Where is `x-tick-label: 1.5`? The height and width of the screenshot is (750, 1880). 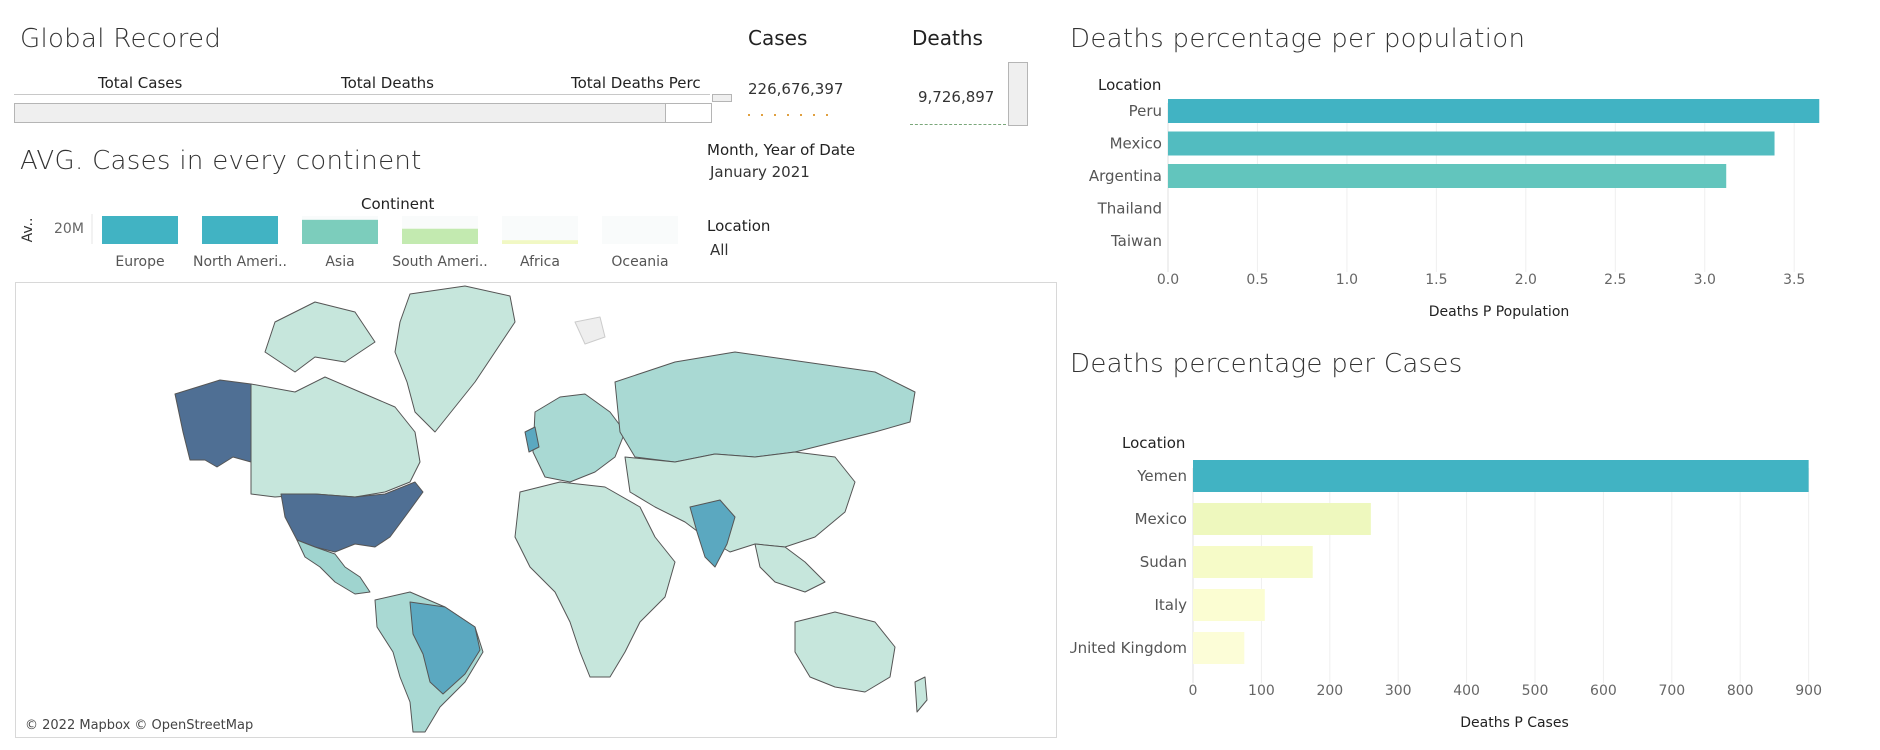
x-tick-label: 1.5 is located at coordinates (1436, 280).